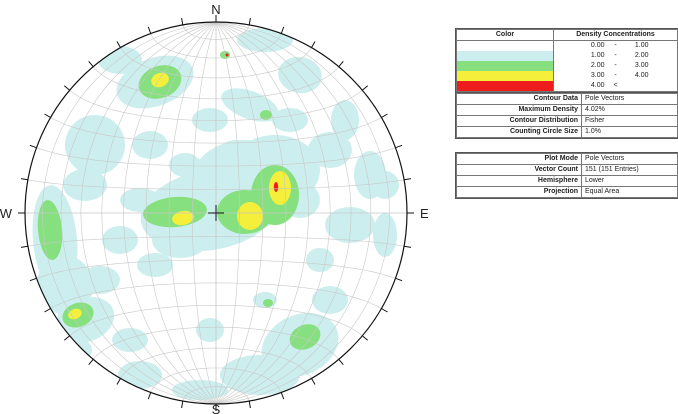 Image resolution: width=678 pixels, height=414 pixels. What do you see at coordinates (619, 65) in the screenshot?
I see `range-row: 2.00-3.00` at bounding box center [619, 65].